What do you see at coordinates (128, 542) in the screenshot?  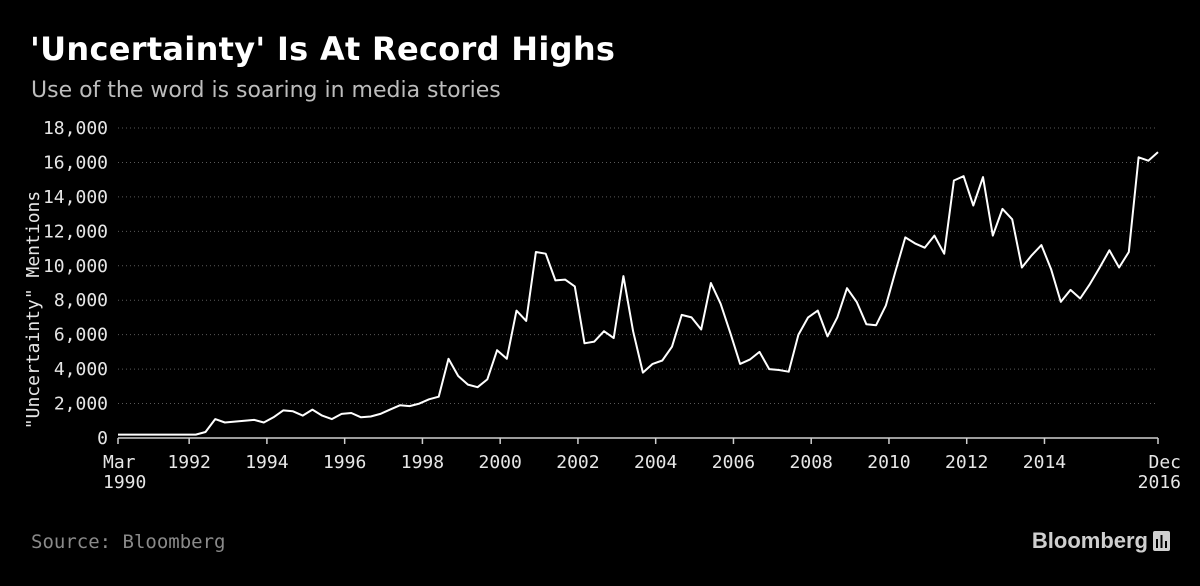 I see `source-note: Source: Bloomberg` at bounding box center [128, 542].